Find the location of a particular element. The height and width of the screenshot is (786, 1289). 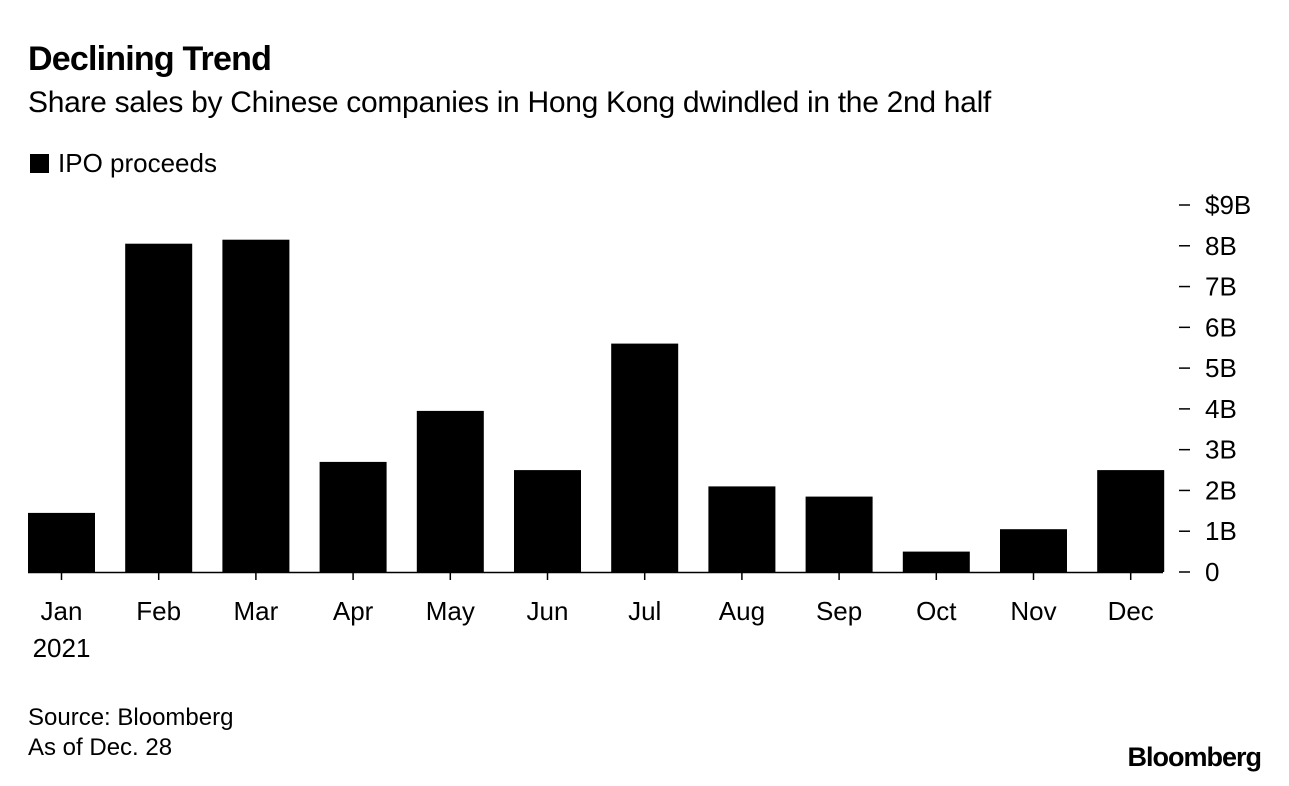

x-tick-label-mar: Mar is located at coordinates (256, 611).